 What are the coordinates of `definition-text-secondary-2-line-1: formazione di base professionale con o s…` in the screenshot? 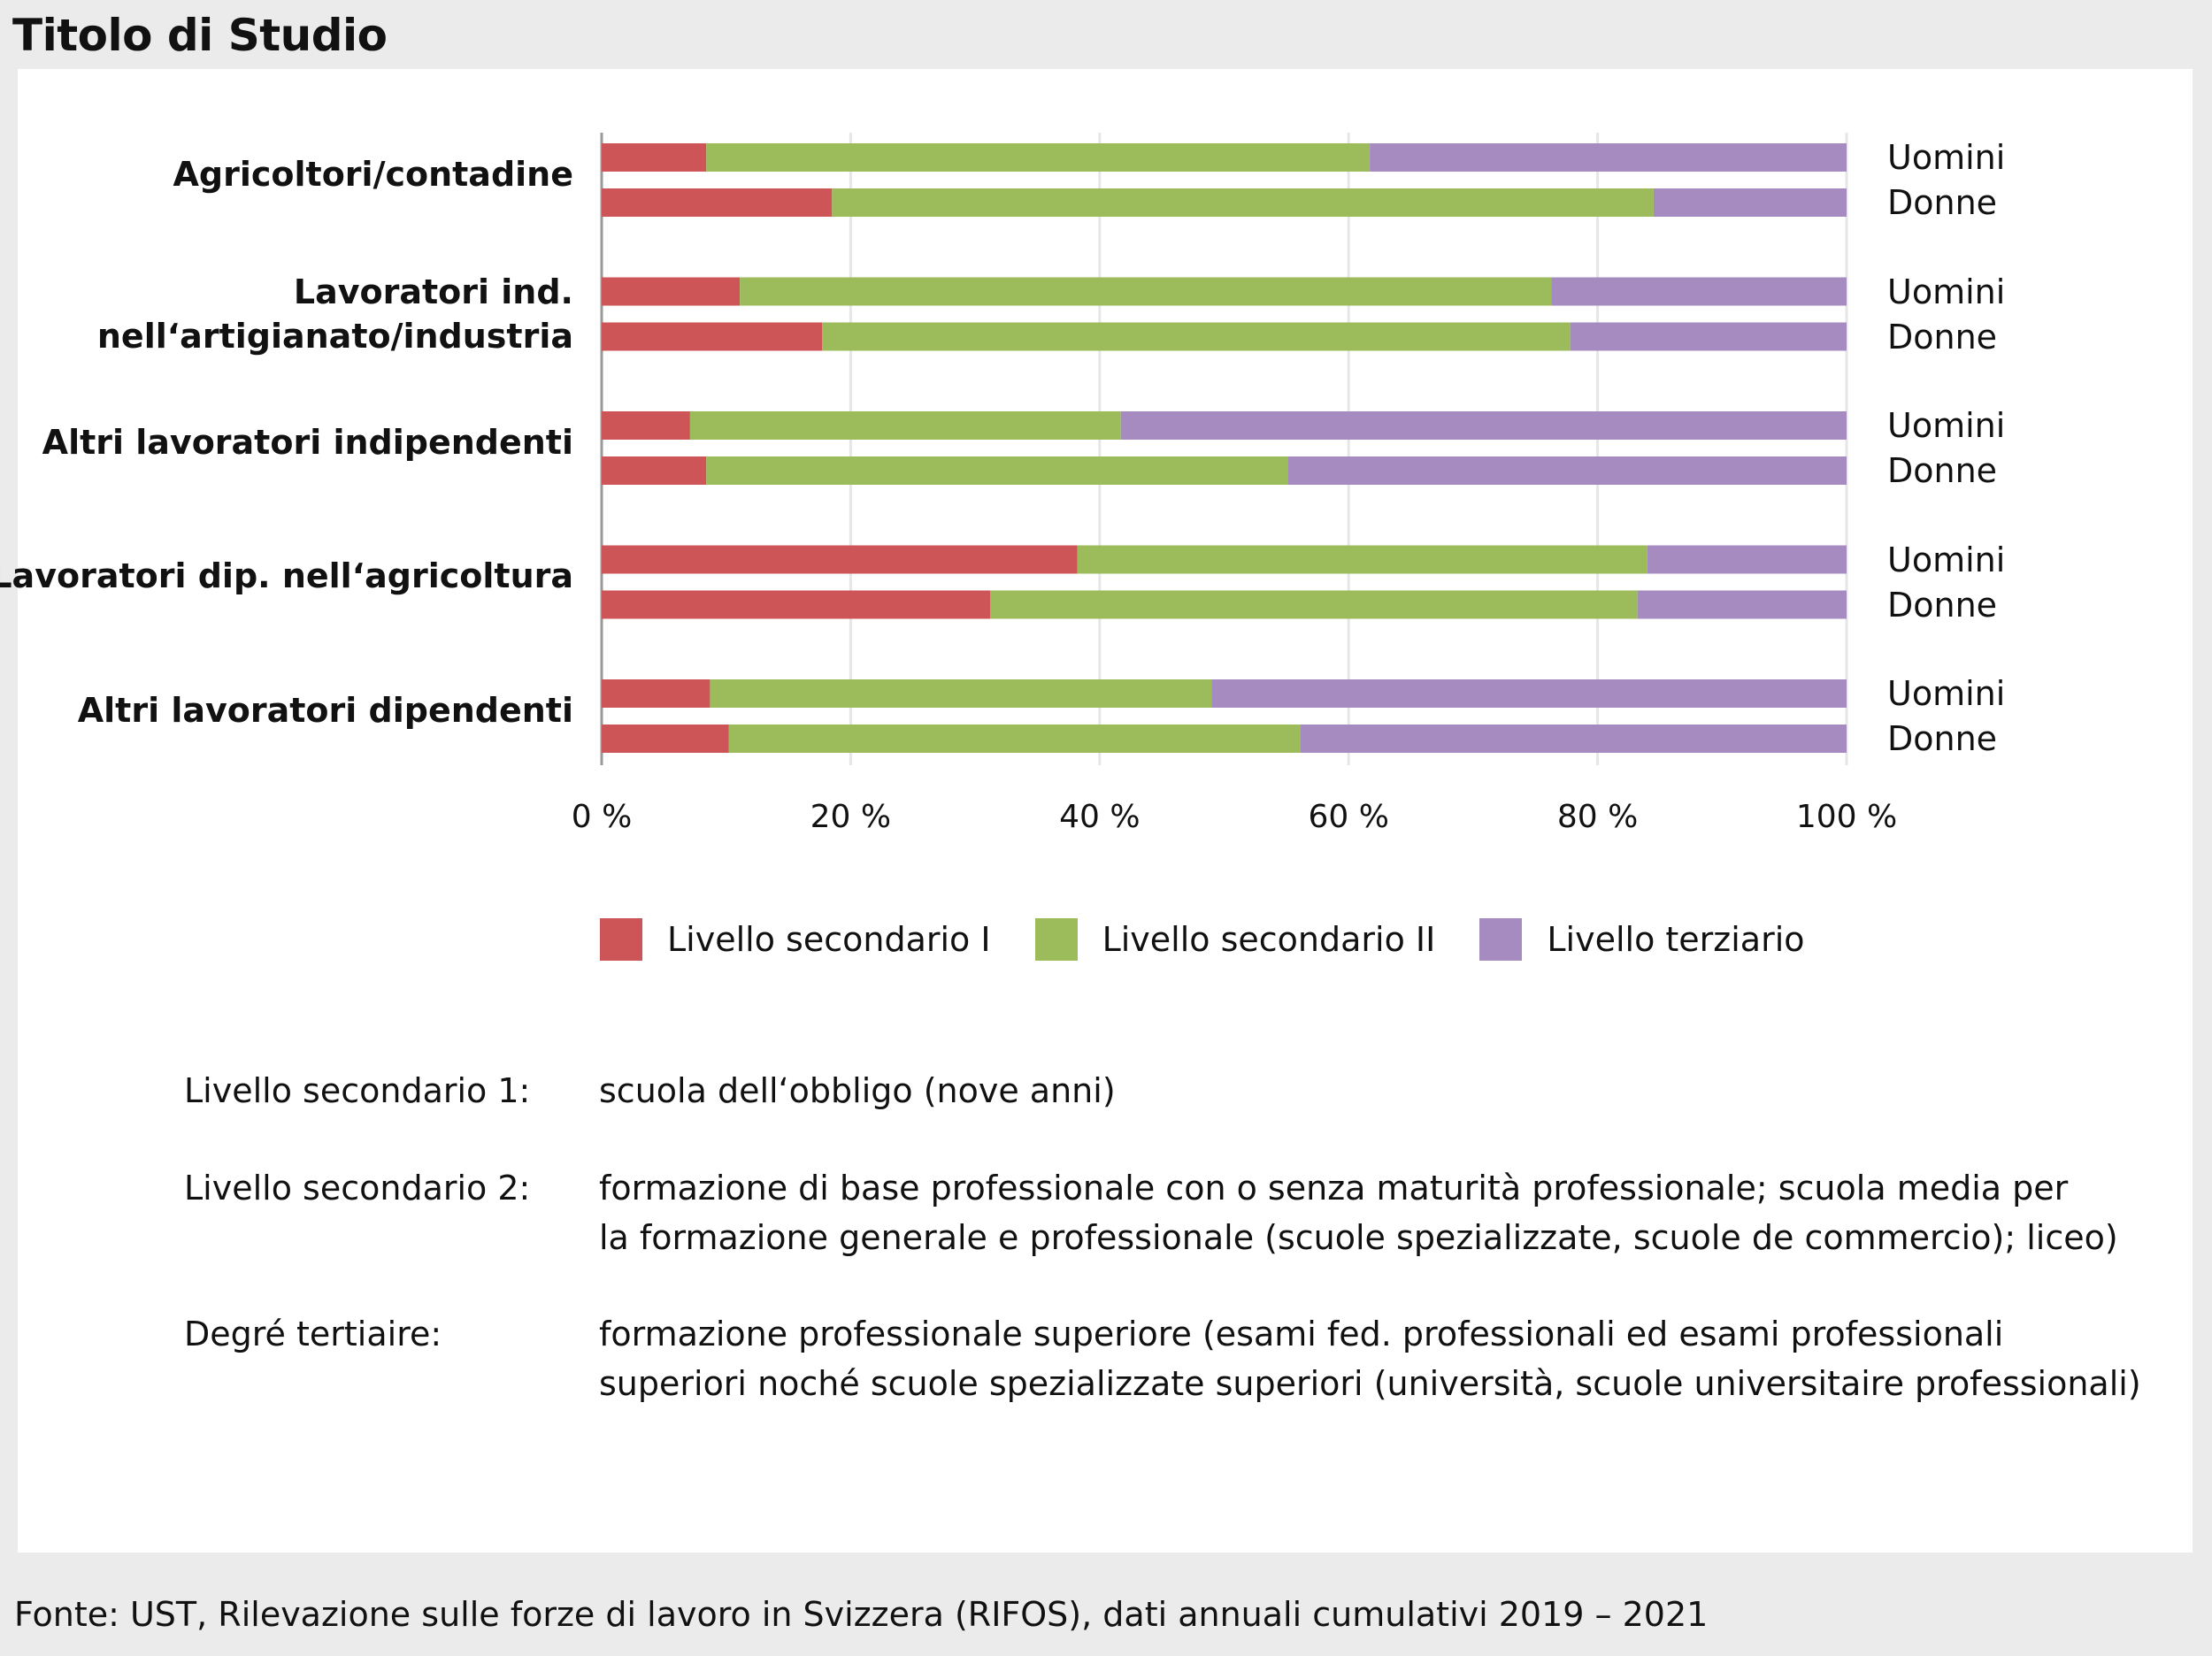 It's located at (1334, 1188).